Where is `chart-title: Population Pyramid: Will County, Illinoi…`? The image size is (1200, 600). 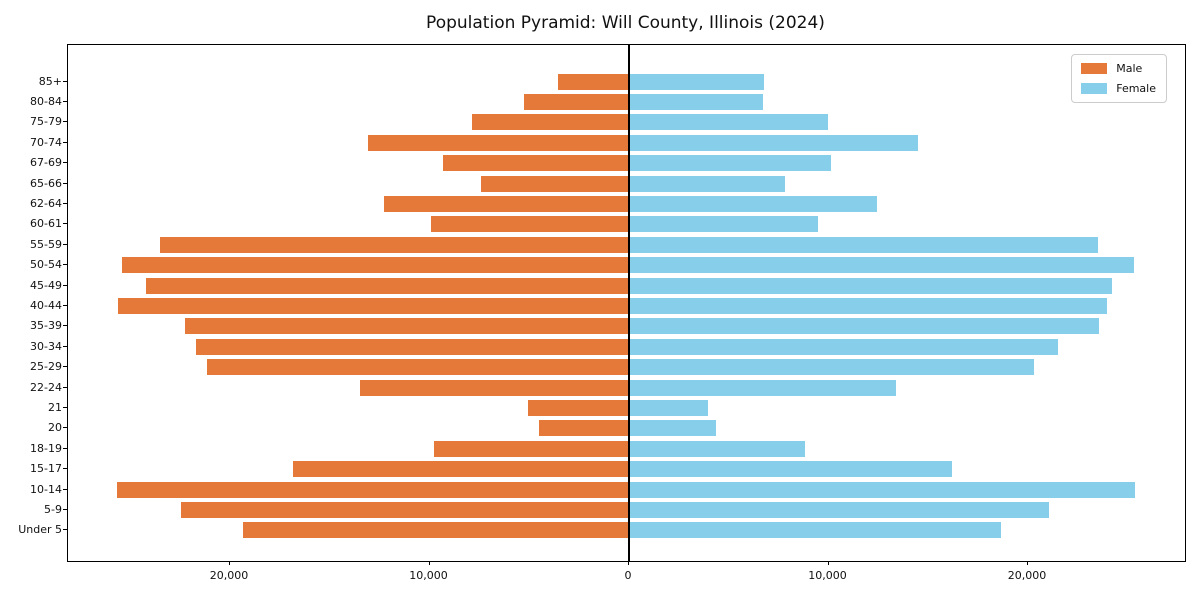
chart-title: Population Pyramid: Will County, Illinoi… is located at coordinates (625, 23).